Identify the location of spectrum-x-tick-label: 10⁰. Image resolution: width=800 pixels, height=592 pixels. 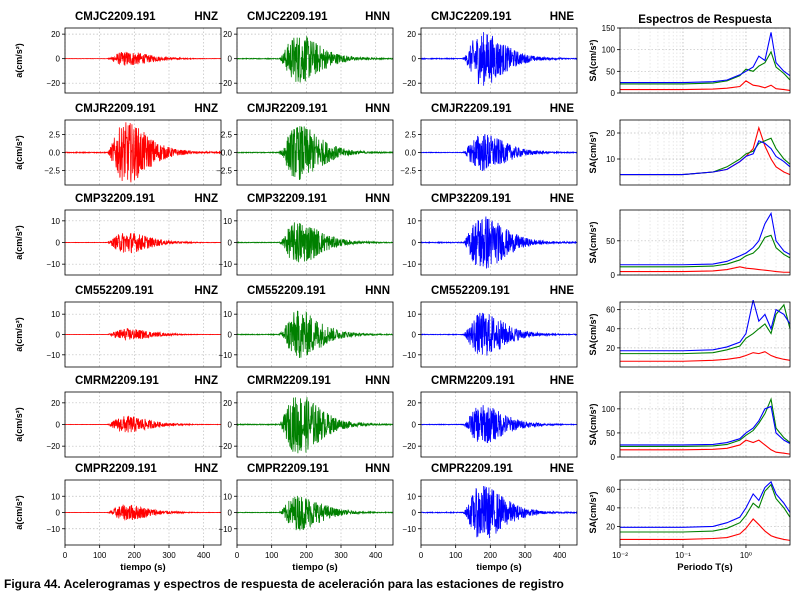
(746, 555).